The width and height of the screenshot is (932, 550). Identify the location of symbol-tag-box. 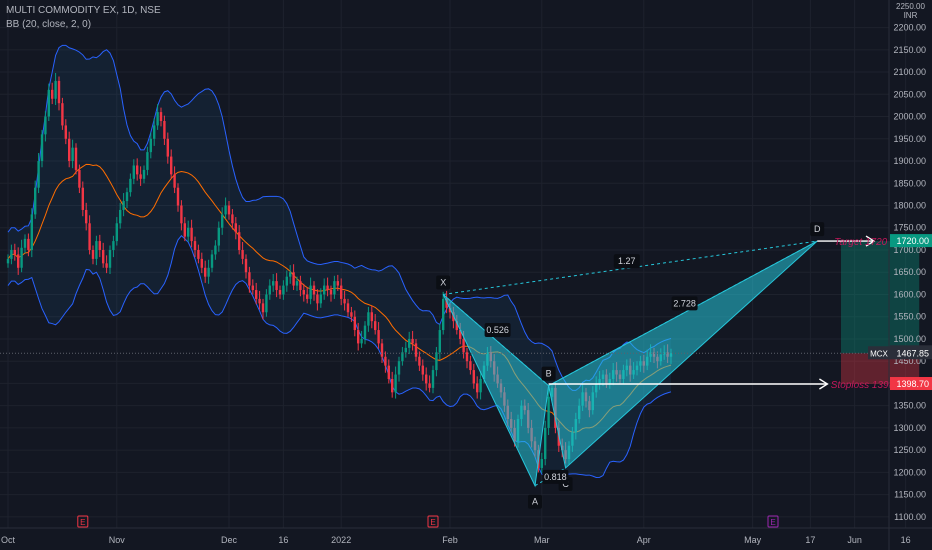
(879, 353).